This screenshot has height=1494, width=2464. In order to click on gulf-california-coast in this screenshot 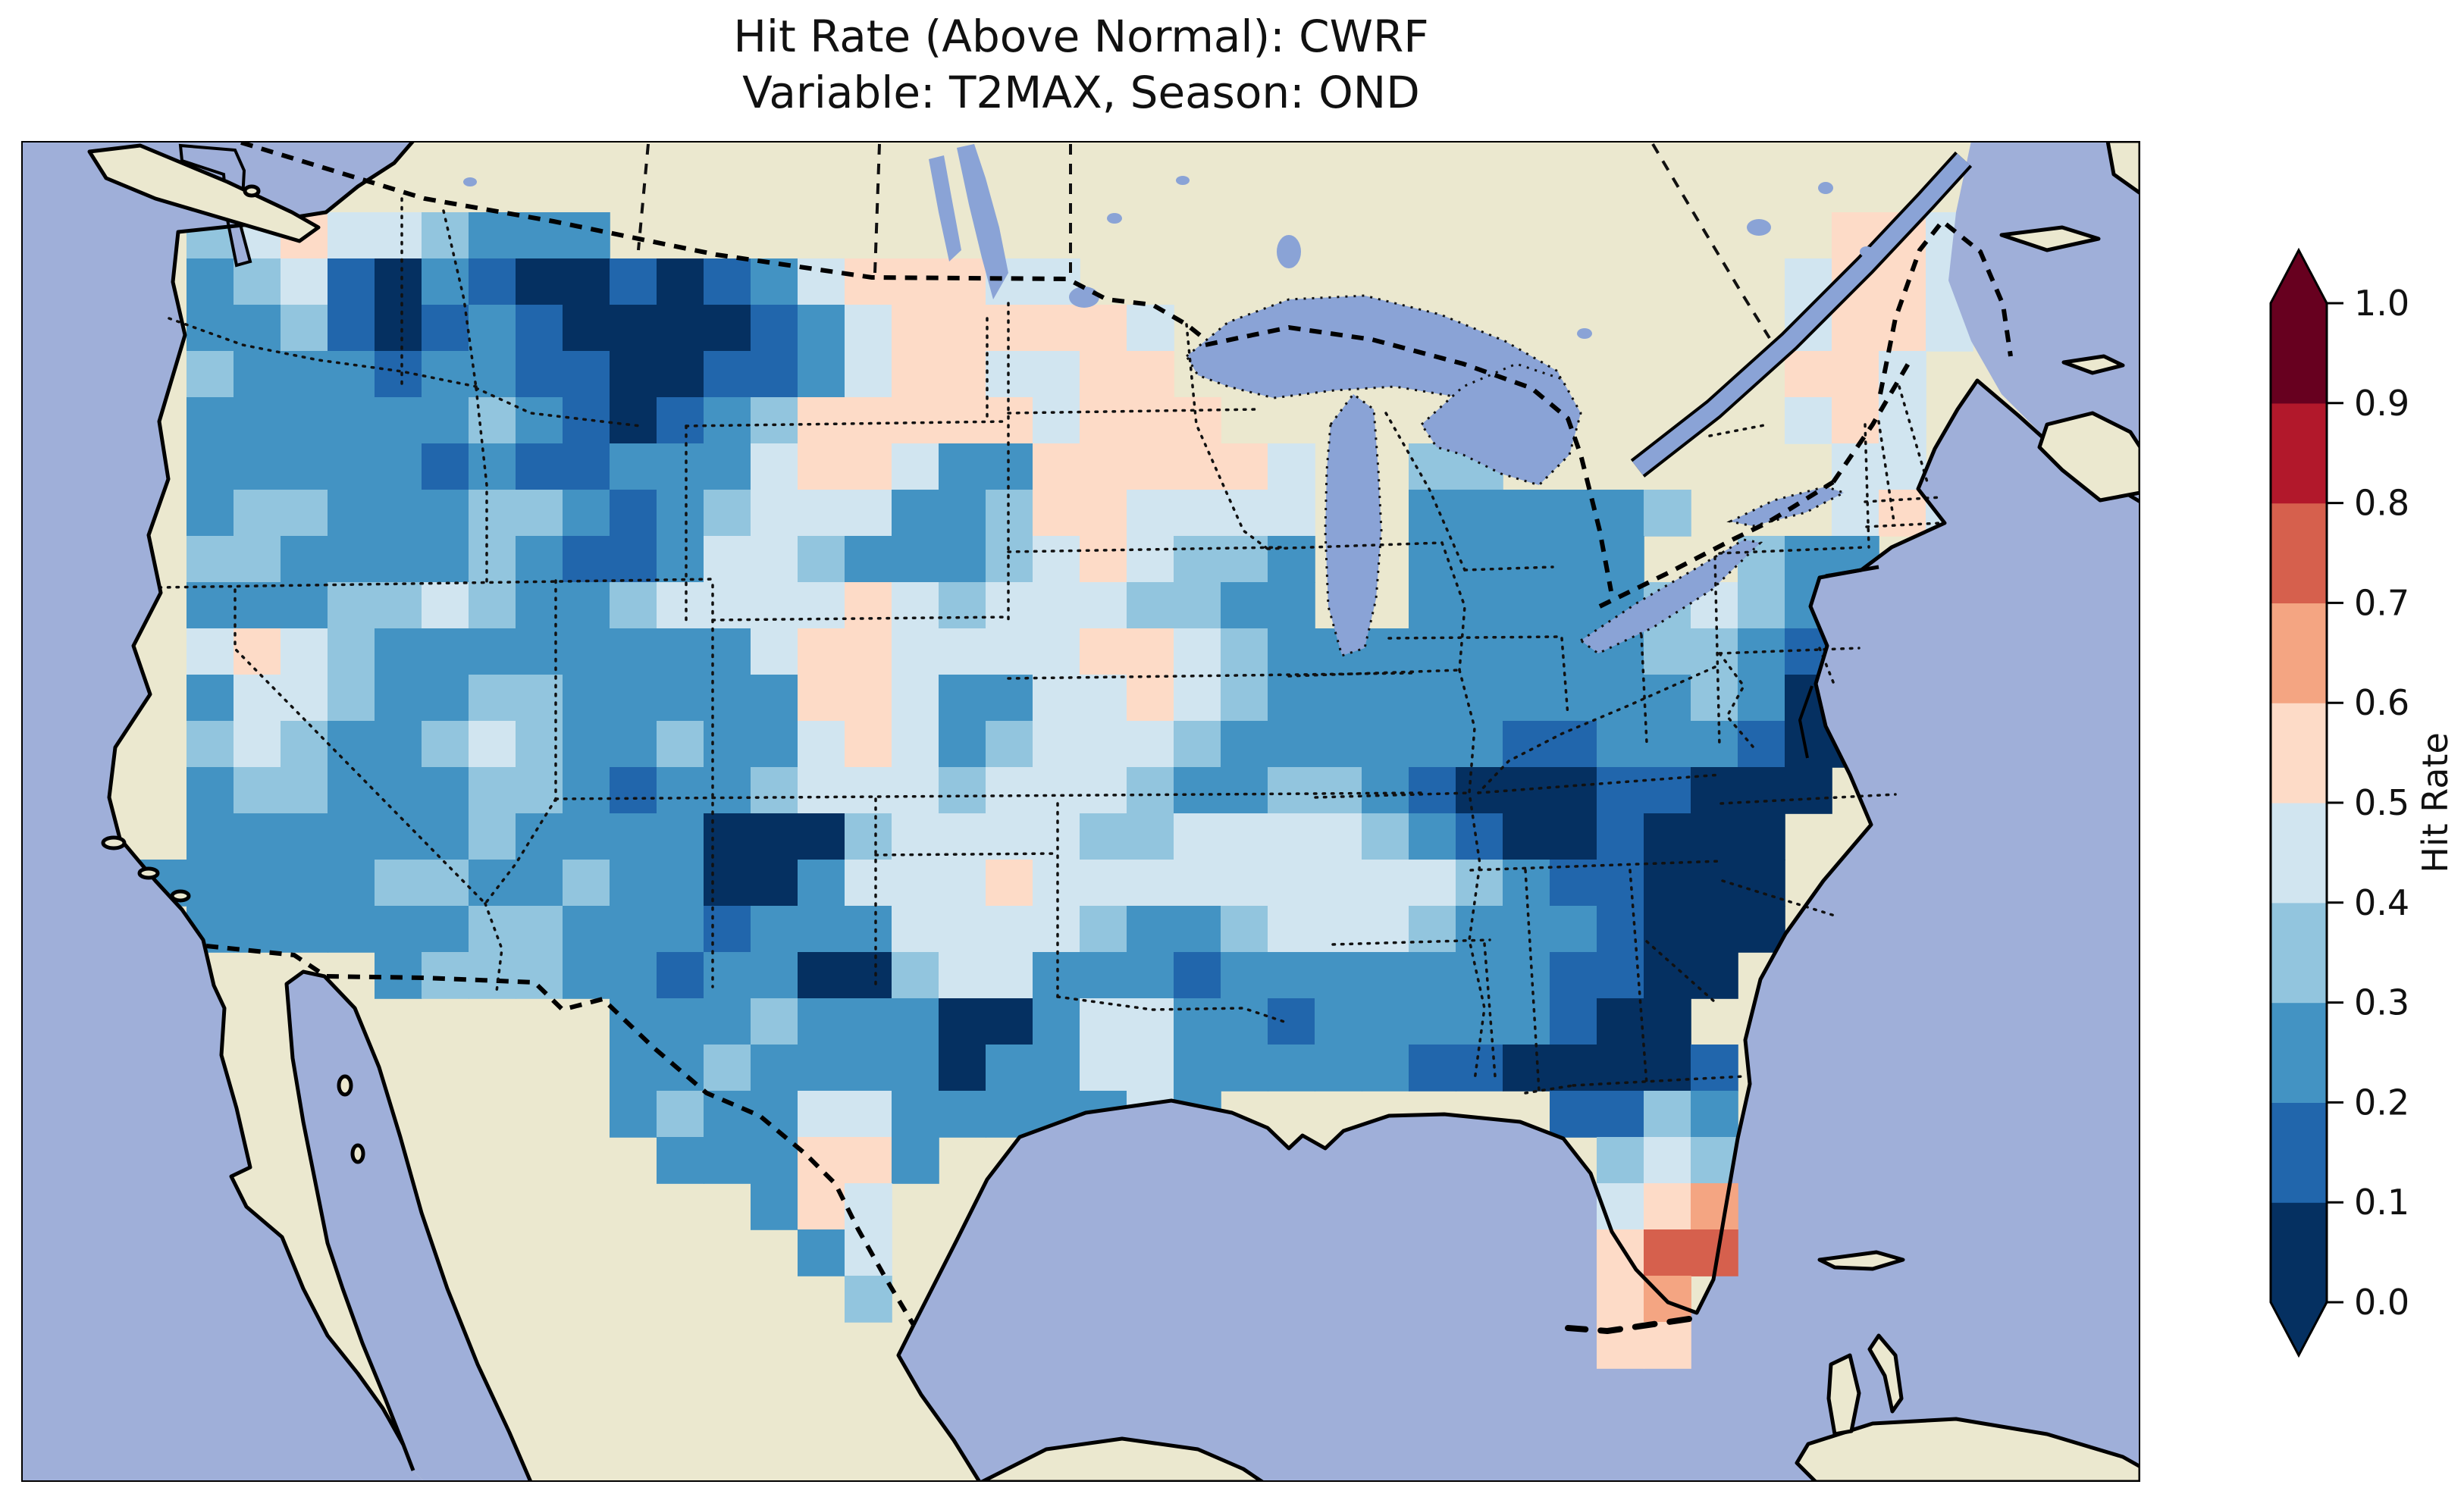, I will do `click(408, 1225)`.